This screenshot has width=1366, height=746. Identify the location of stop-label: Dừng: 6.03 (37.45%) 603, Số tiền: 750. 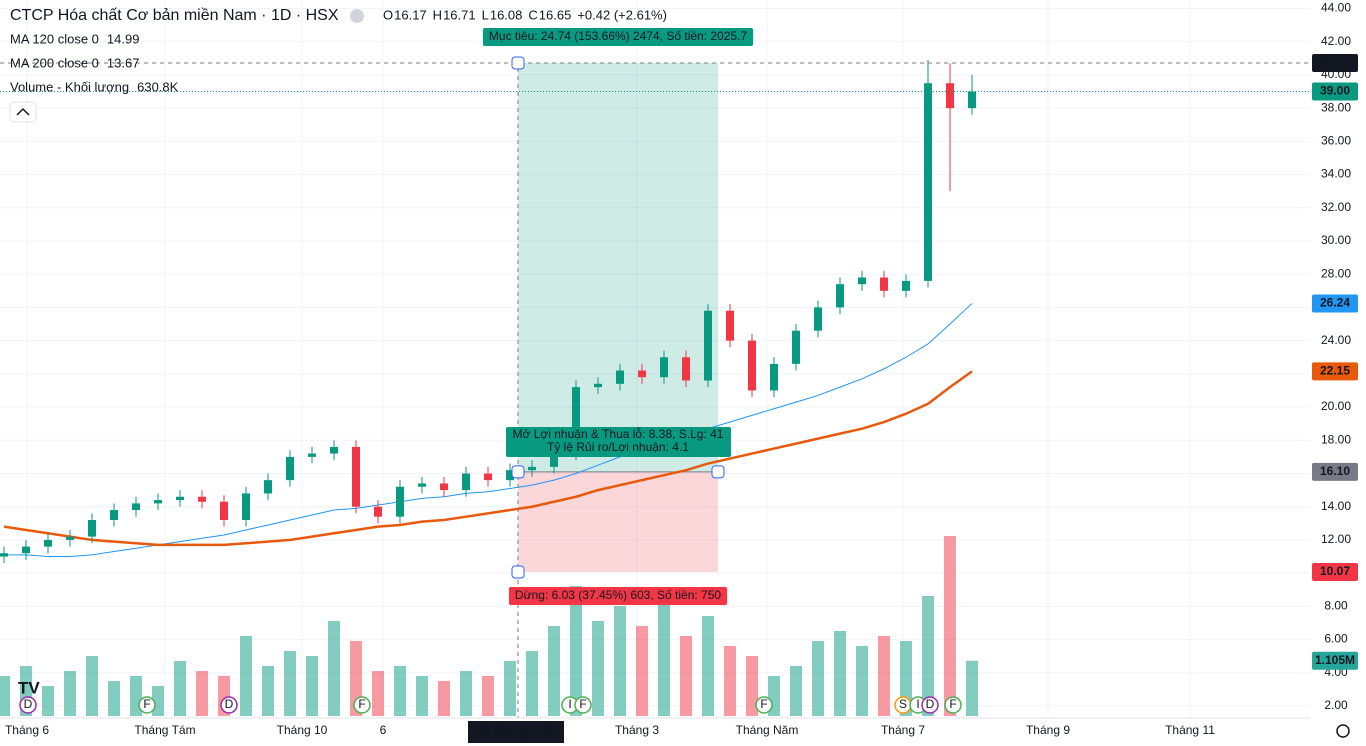
(618, 595).